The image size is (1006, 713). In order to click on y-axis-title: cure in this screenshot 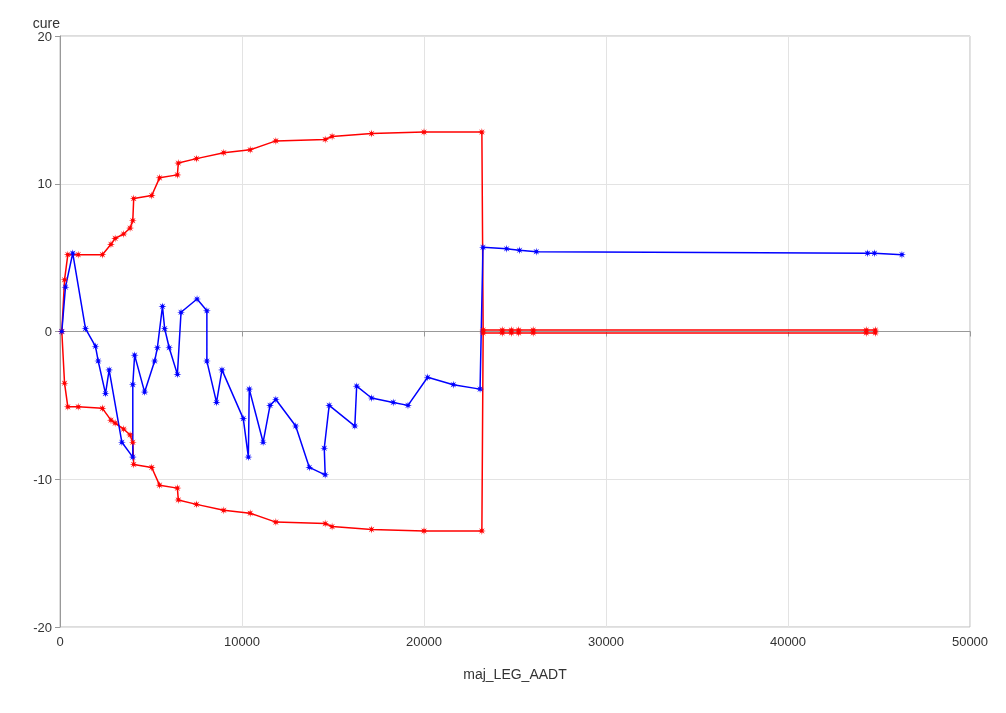, I will do `click(46, 22)`.